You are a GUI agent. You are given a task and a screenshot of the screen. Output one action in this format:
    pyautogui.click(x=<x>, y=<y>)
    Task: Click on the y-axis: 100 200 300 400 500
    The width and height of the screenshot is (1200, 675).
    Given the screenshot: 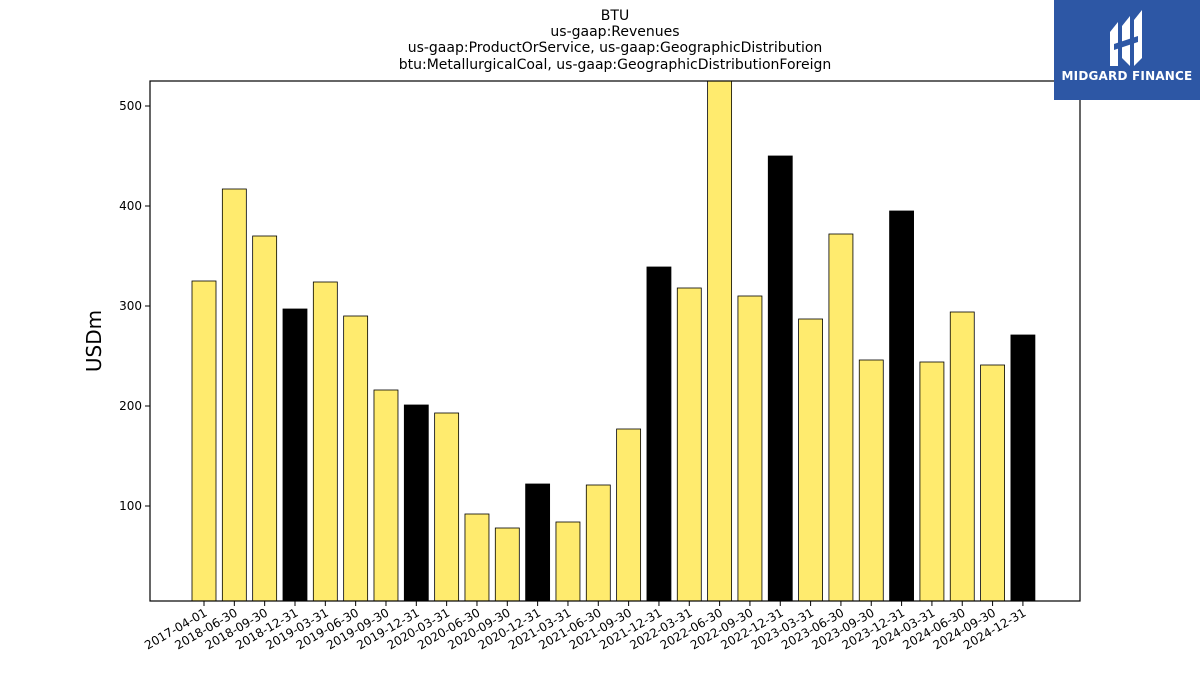 What is the action you would take?
    pyautogui.click(x=134, y=306)
    